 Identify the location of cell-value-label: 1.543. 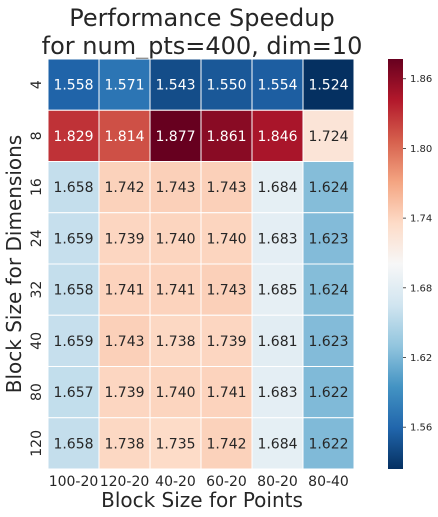
(175, 86).